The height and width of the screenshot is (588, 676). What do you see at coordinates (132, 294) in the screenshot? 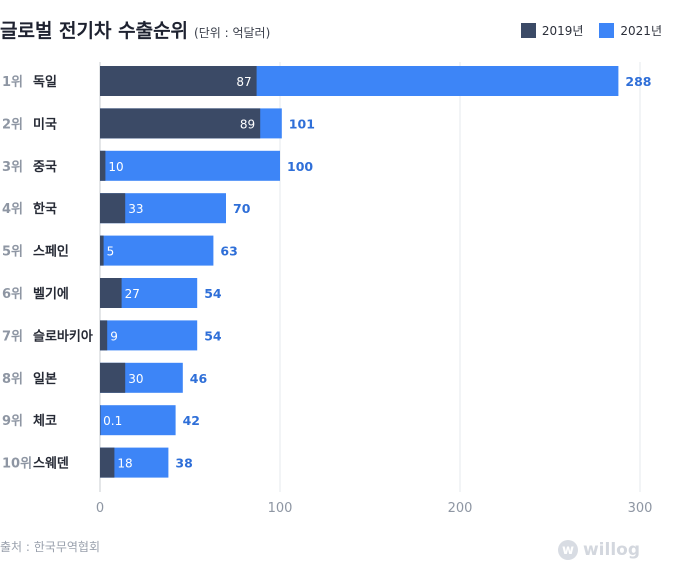
I see `value-label-2019: 27` at bounding box center [132, 294].